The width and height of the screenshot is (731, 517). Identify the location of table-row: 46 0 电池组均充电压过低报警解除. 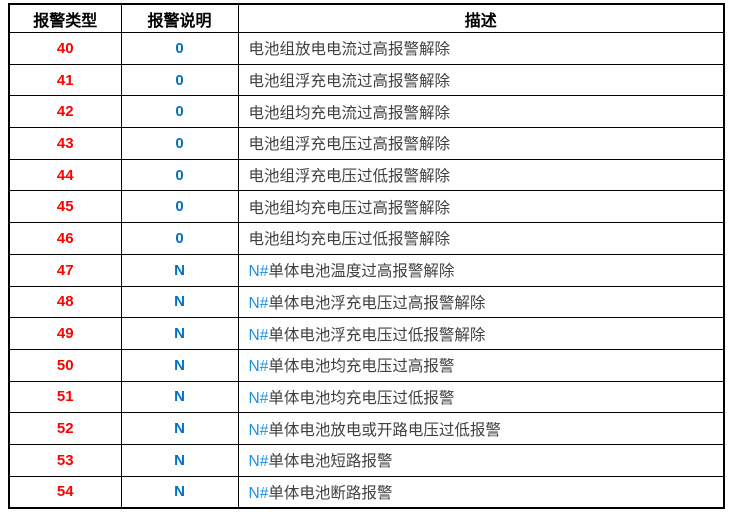
(366, 238).